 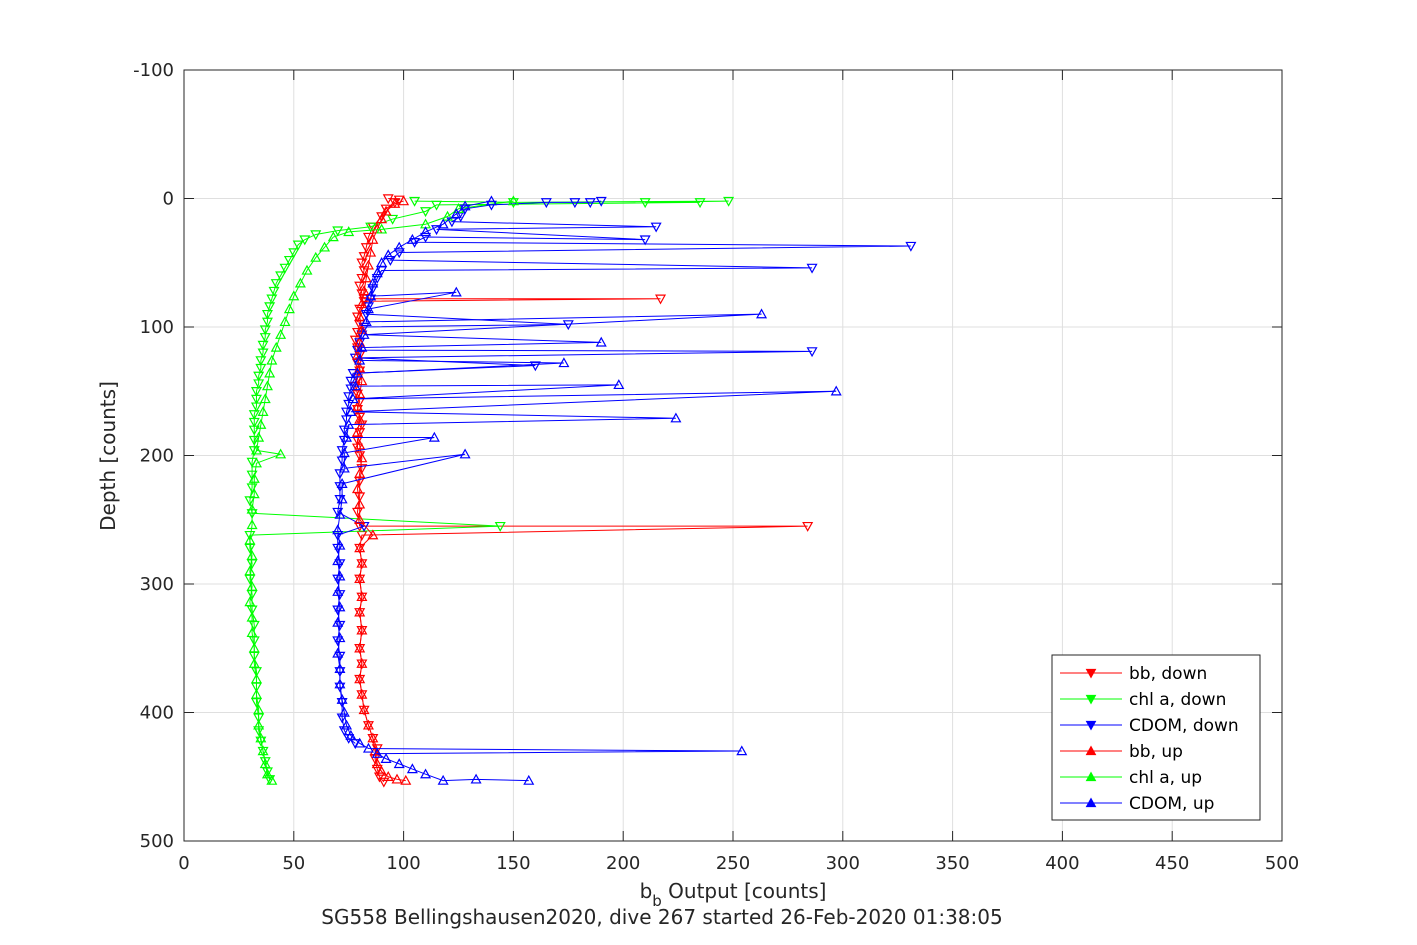 I want to click on x-tick-label: 250, so click(x=733, y=863).